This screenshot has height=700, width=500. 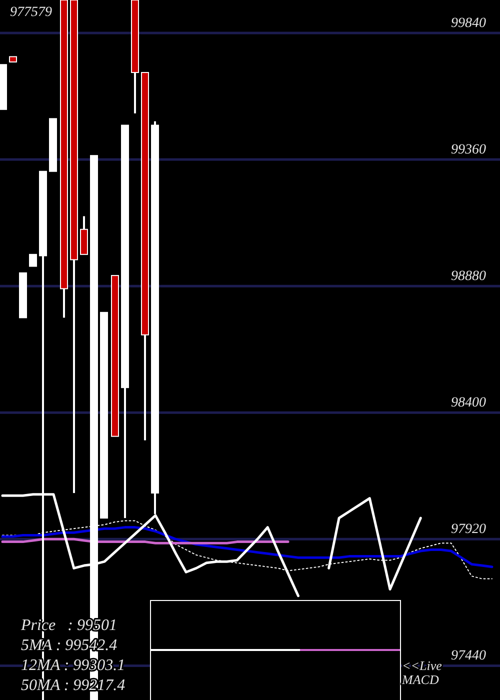 I want to click on chart-title: 977579, so click(x=31, y=12).